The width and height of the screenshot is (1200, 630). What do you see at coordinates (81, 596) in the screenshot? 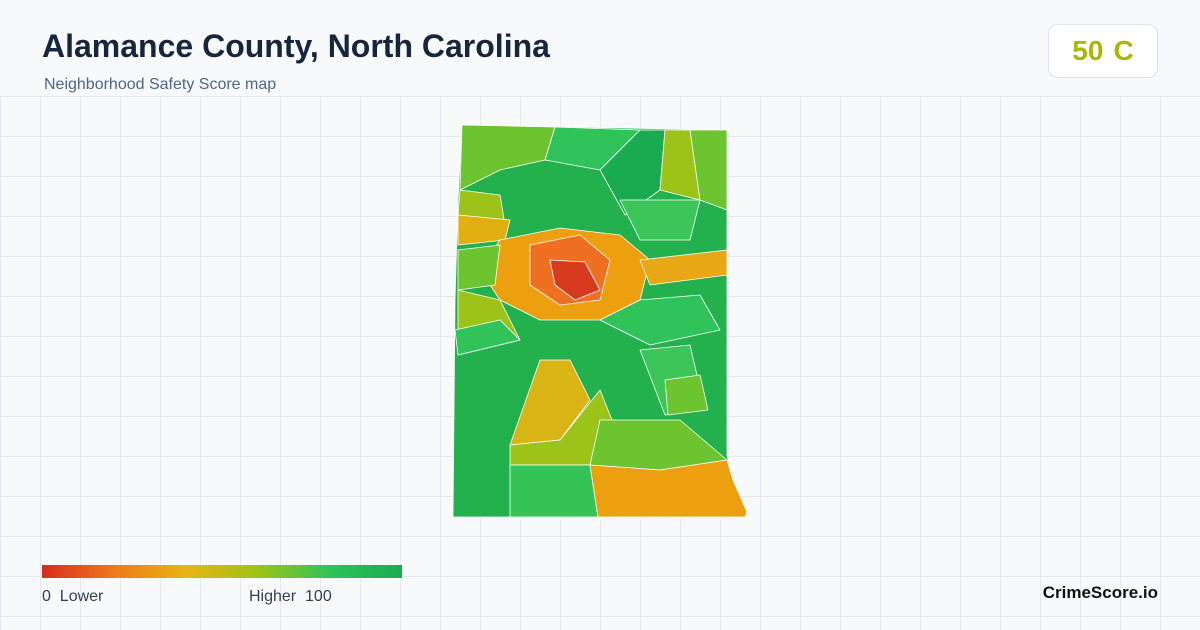
I see `legend-min-label: Lower` at bounding box center [81, 596].